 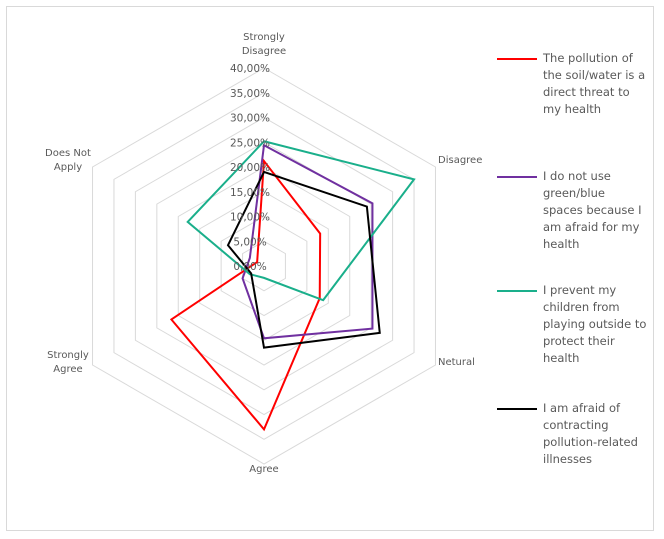 What do you see at coordinates (456, 362) in the screenshot?
I see `axis-label: Netural` at bounding box center [456, 362].